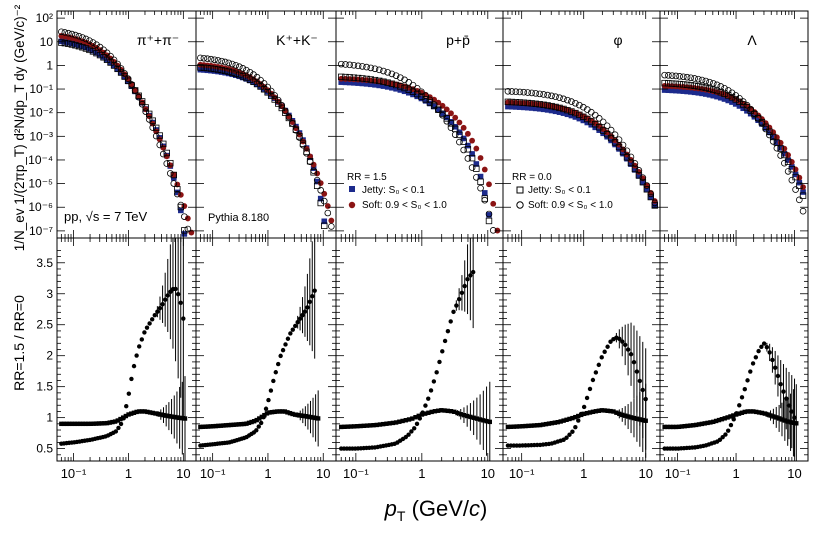 This screenshot has height=537, width=822. I want to click on point-kaon-jetty_rr00, so click(253, 81).